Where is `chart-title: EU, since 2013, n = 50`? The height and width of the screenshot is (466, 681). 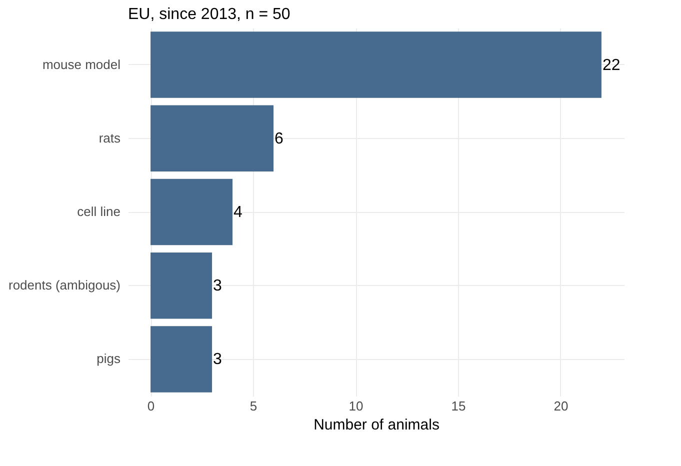
chart-title: EU, since 2013, n = 50 is located at coordinates (209, 14).